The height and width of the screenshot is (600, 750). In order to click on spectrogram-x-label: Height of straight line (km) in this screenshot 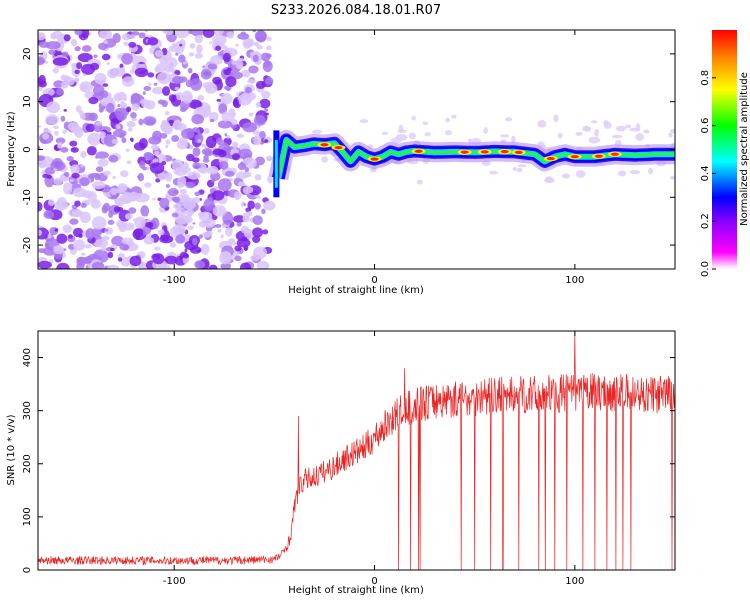, I will do `click(356, 290)`.